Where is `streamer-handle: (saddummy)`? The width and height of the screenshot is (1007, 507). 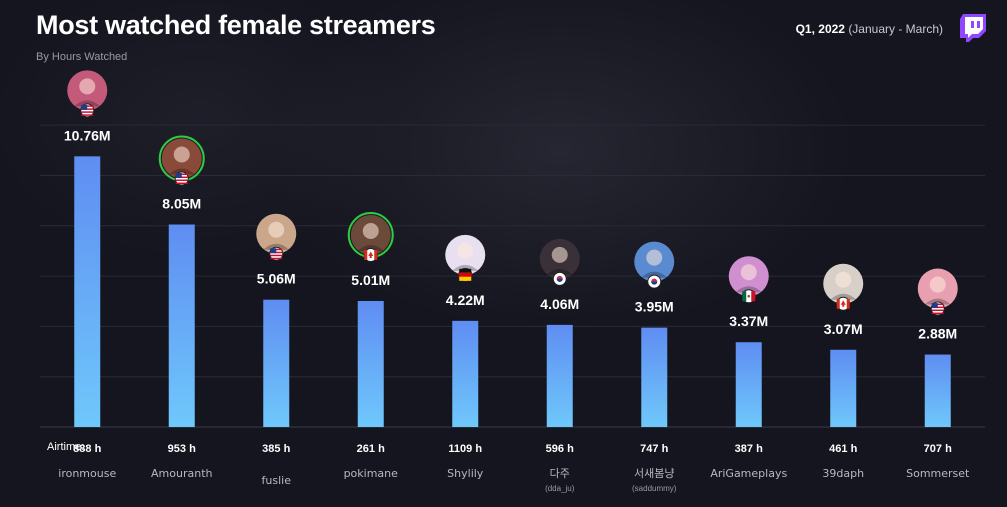 streamer-handle: (saddummy) is located at coordinates (654, 488).